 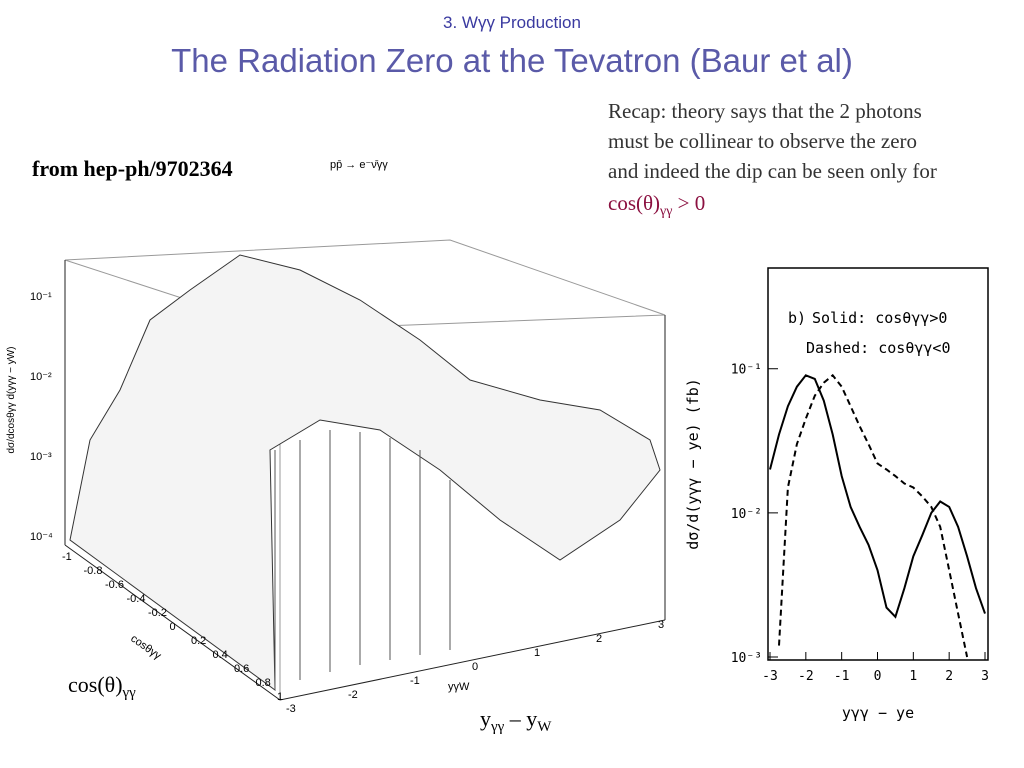 What do you see at coordinates (693, 464) in the screenshot?
I see `chart-ylabel: dσ/d(yγγ − ye) (fb)` at bounding box center [693, 464].